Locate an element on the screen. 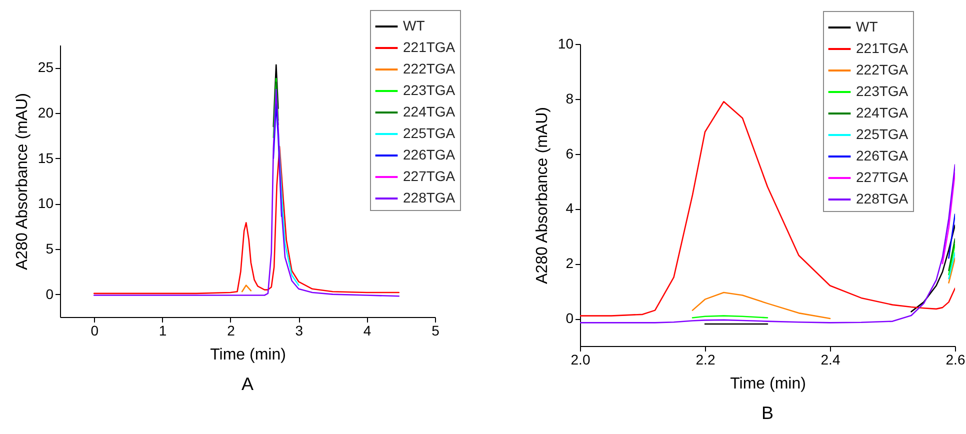 Image resolution: width=966 pixels, height=434 pixels. y-tick-label: 8 is located at coordinates (570, 98).